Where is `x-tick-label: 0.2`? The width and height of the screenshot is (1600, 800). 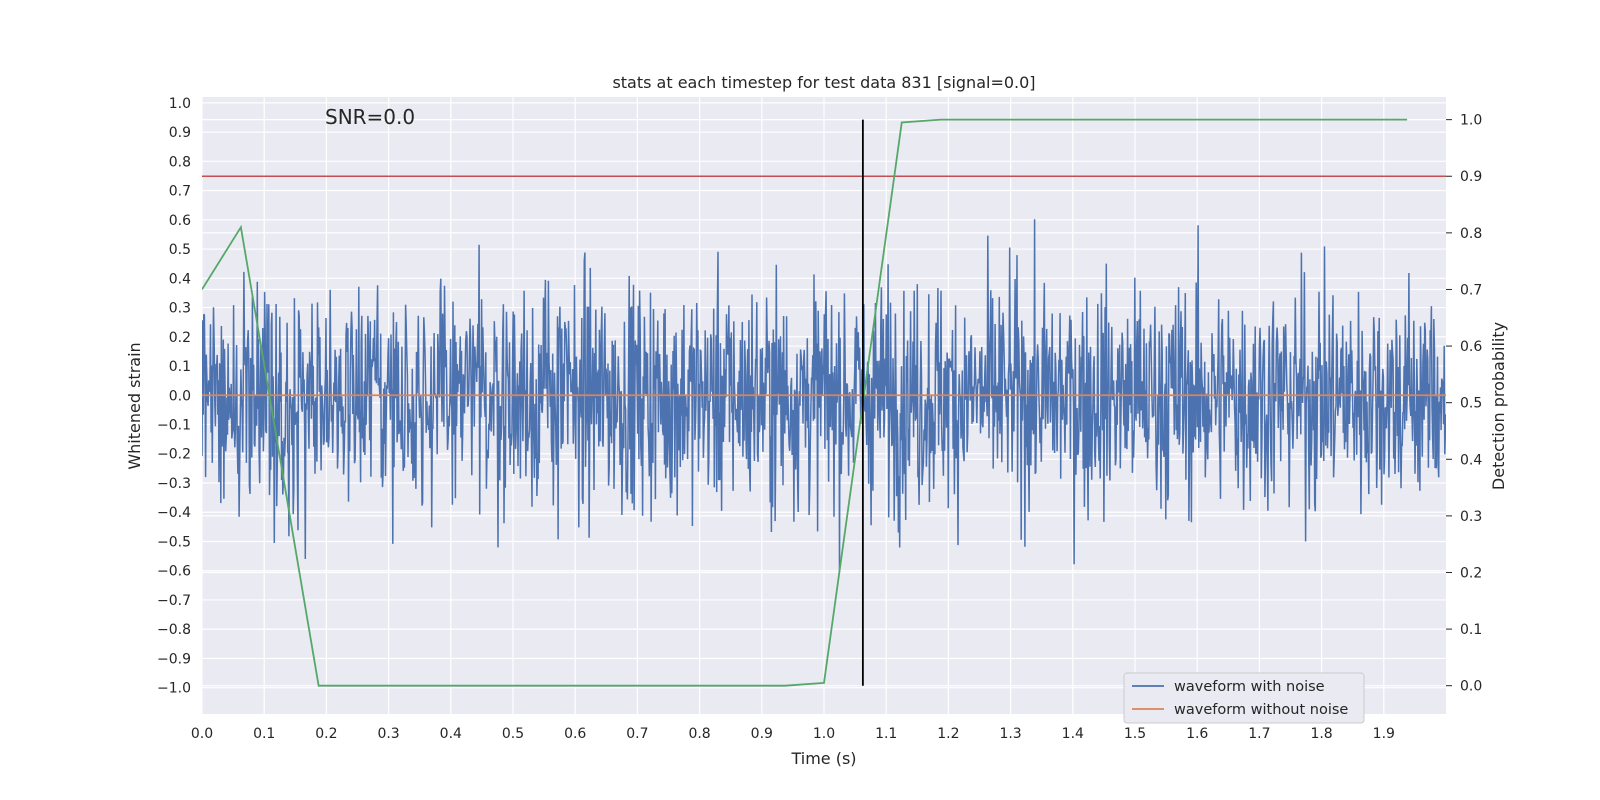
x-tick-label: 0.2 is located at coordinates (326, 734).